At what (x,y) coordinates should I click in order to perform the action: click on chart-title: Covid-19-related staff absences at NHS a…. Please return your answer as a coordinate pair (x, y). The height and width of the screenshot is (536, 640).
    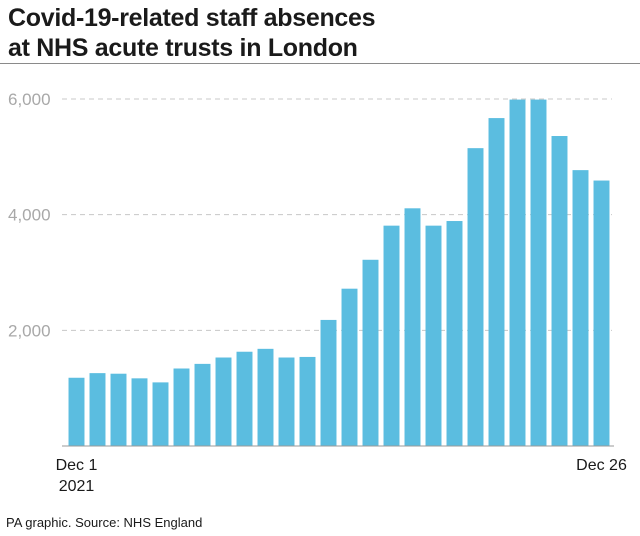
    Looking at the image, I should click on (308, 33).